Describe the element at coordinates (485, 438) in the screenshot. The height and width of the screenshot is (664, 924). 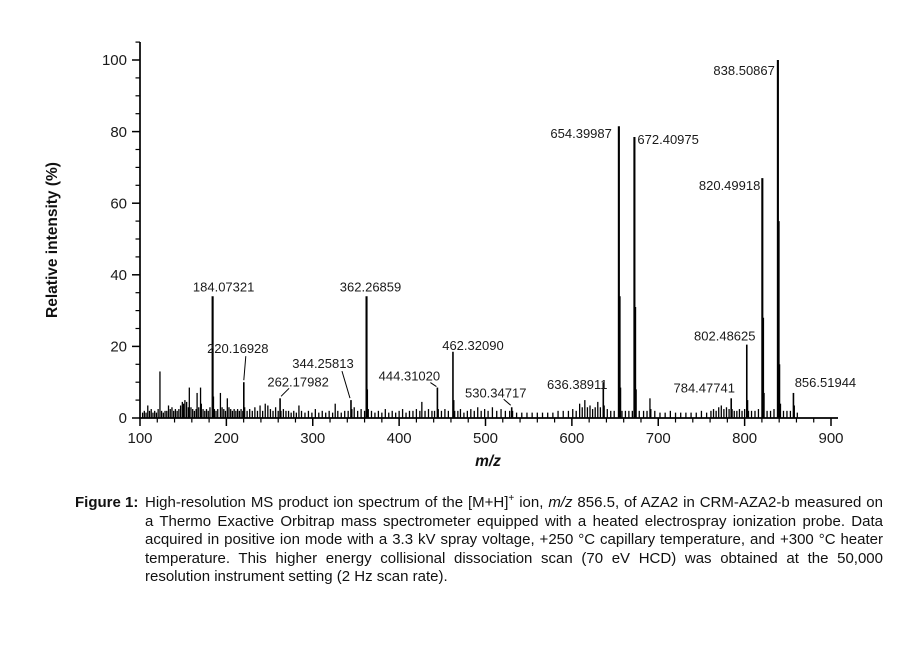
I see `x-tick-label: 500` at that location.